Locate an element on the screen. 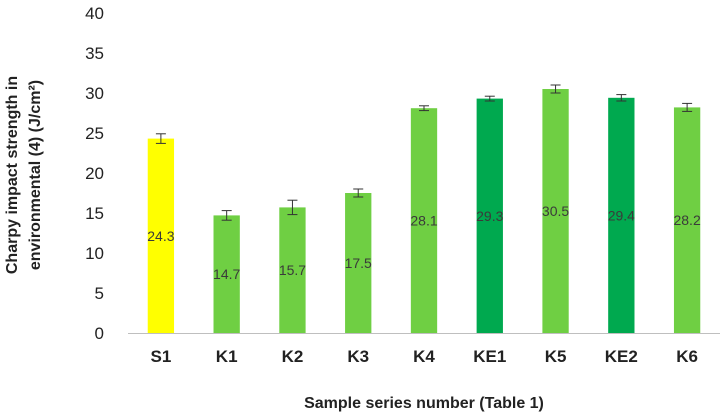 This screenshot has width=728, height=417. bar-k3 is located at coordinates (358, 263).